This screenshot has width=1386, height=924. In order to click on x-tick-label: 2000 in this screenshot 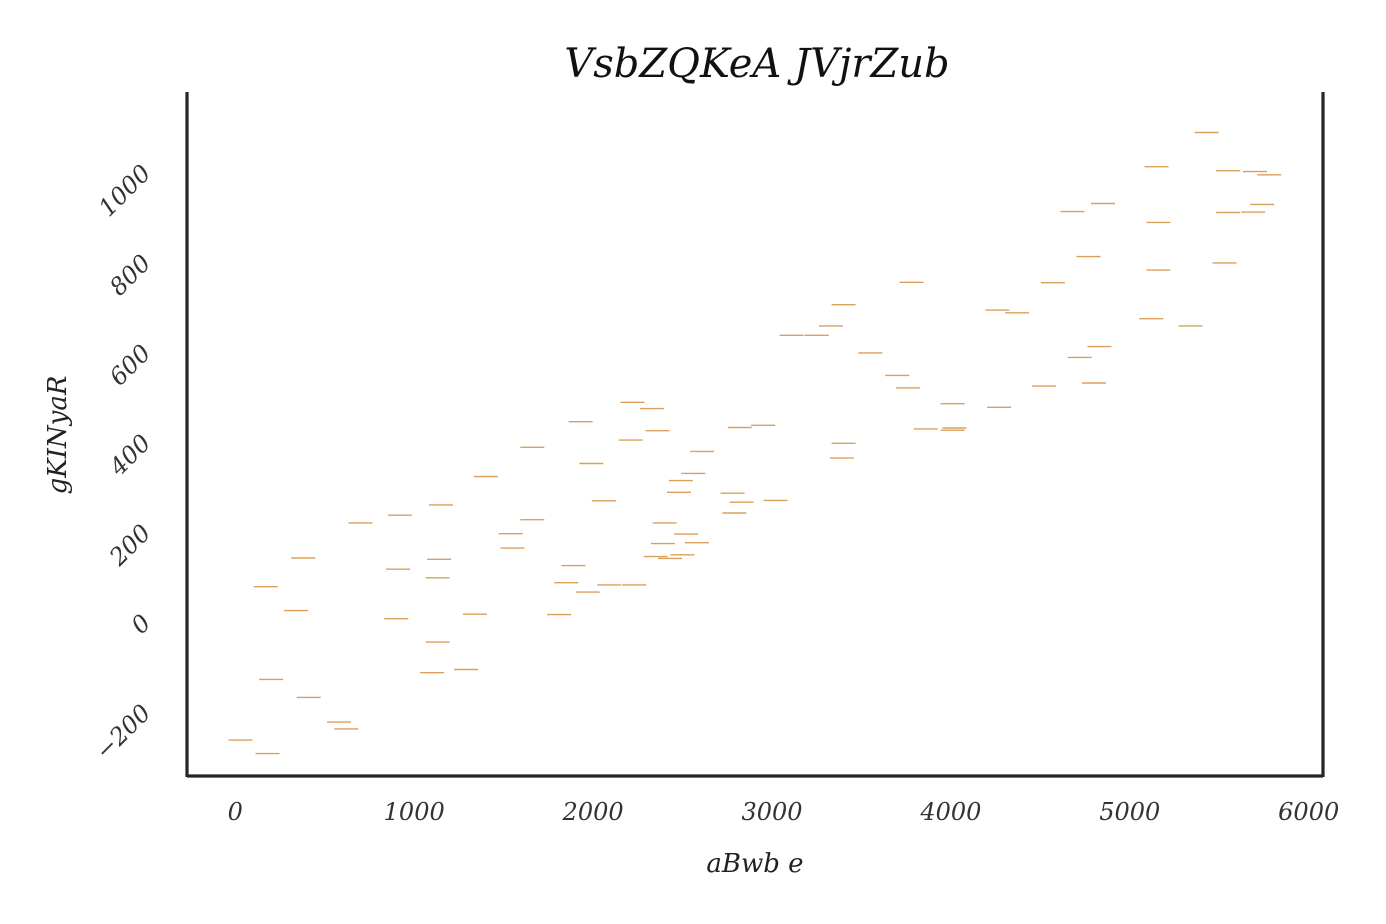, I will do `click(593, 812)`.